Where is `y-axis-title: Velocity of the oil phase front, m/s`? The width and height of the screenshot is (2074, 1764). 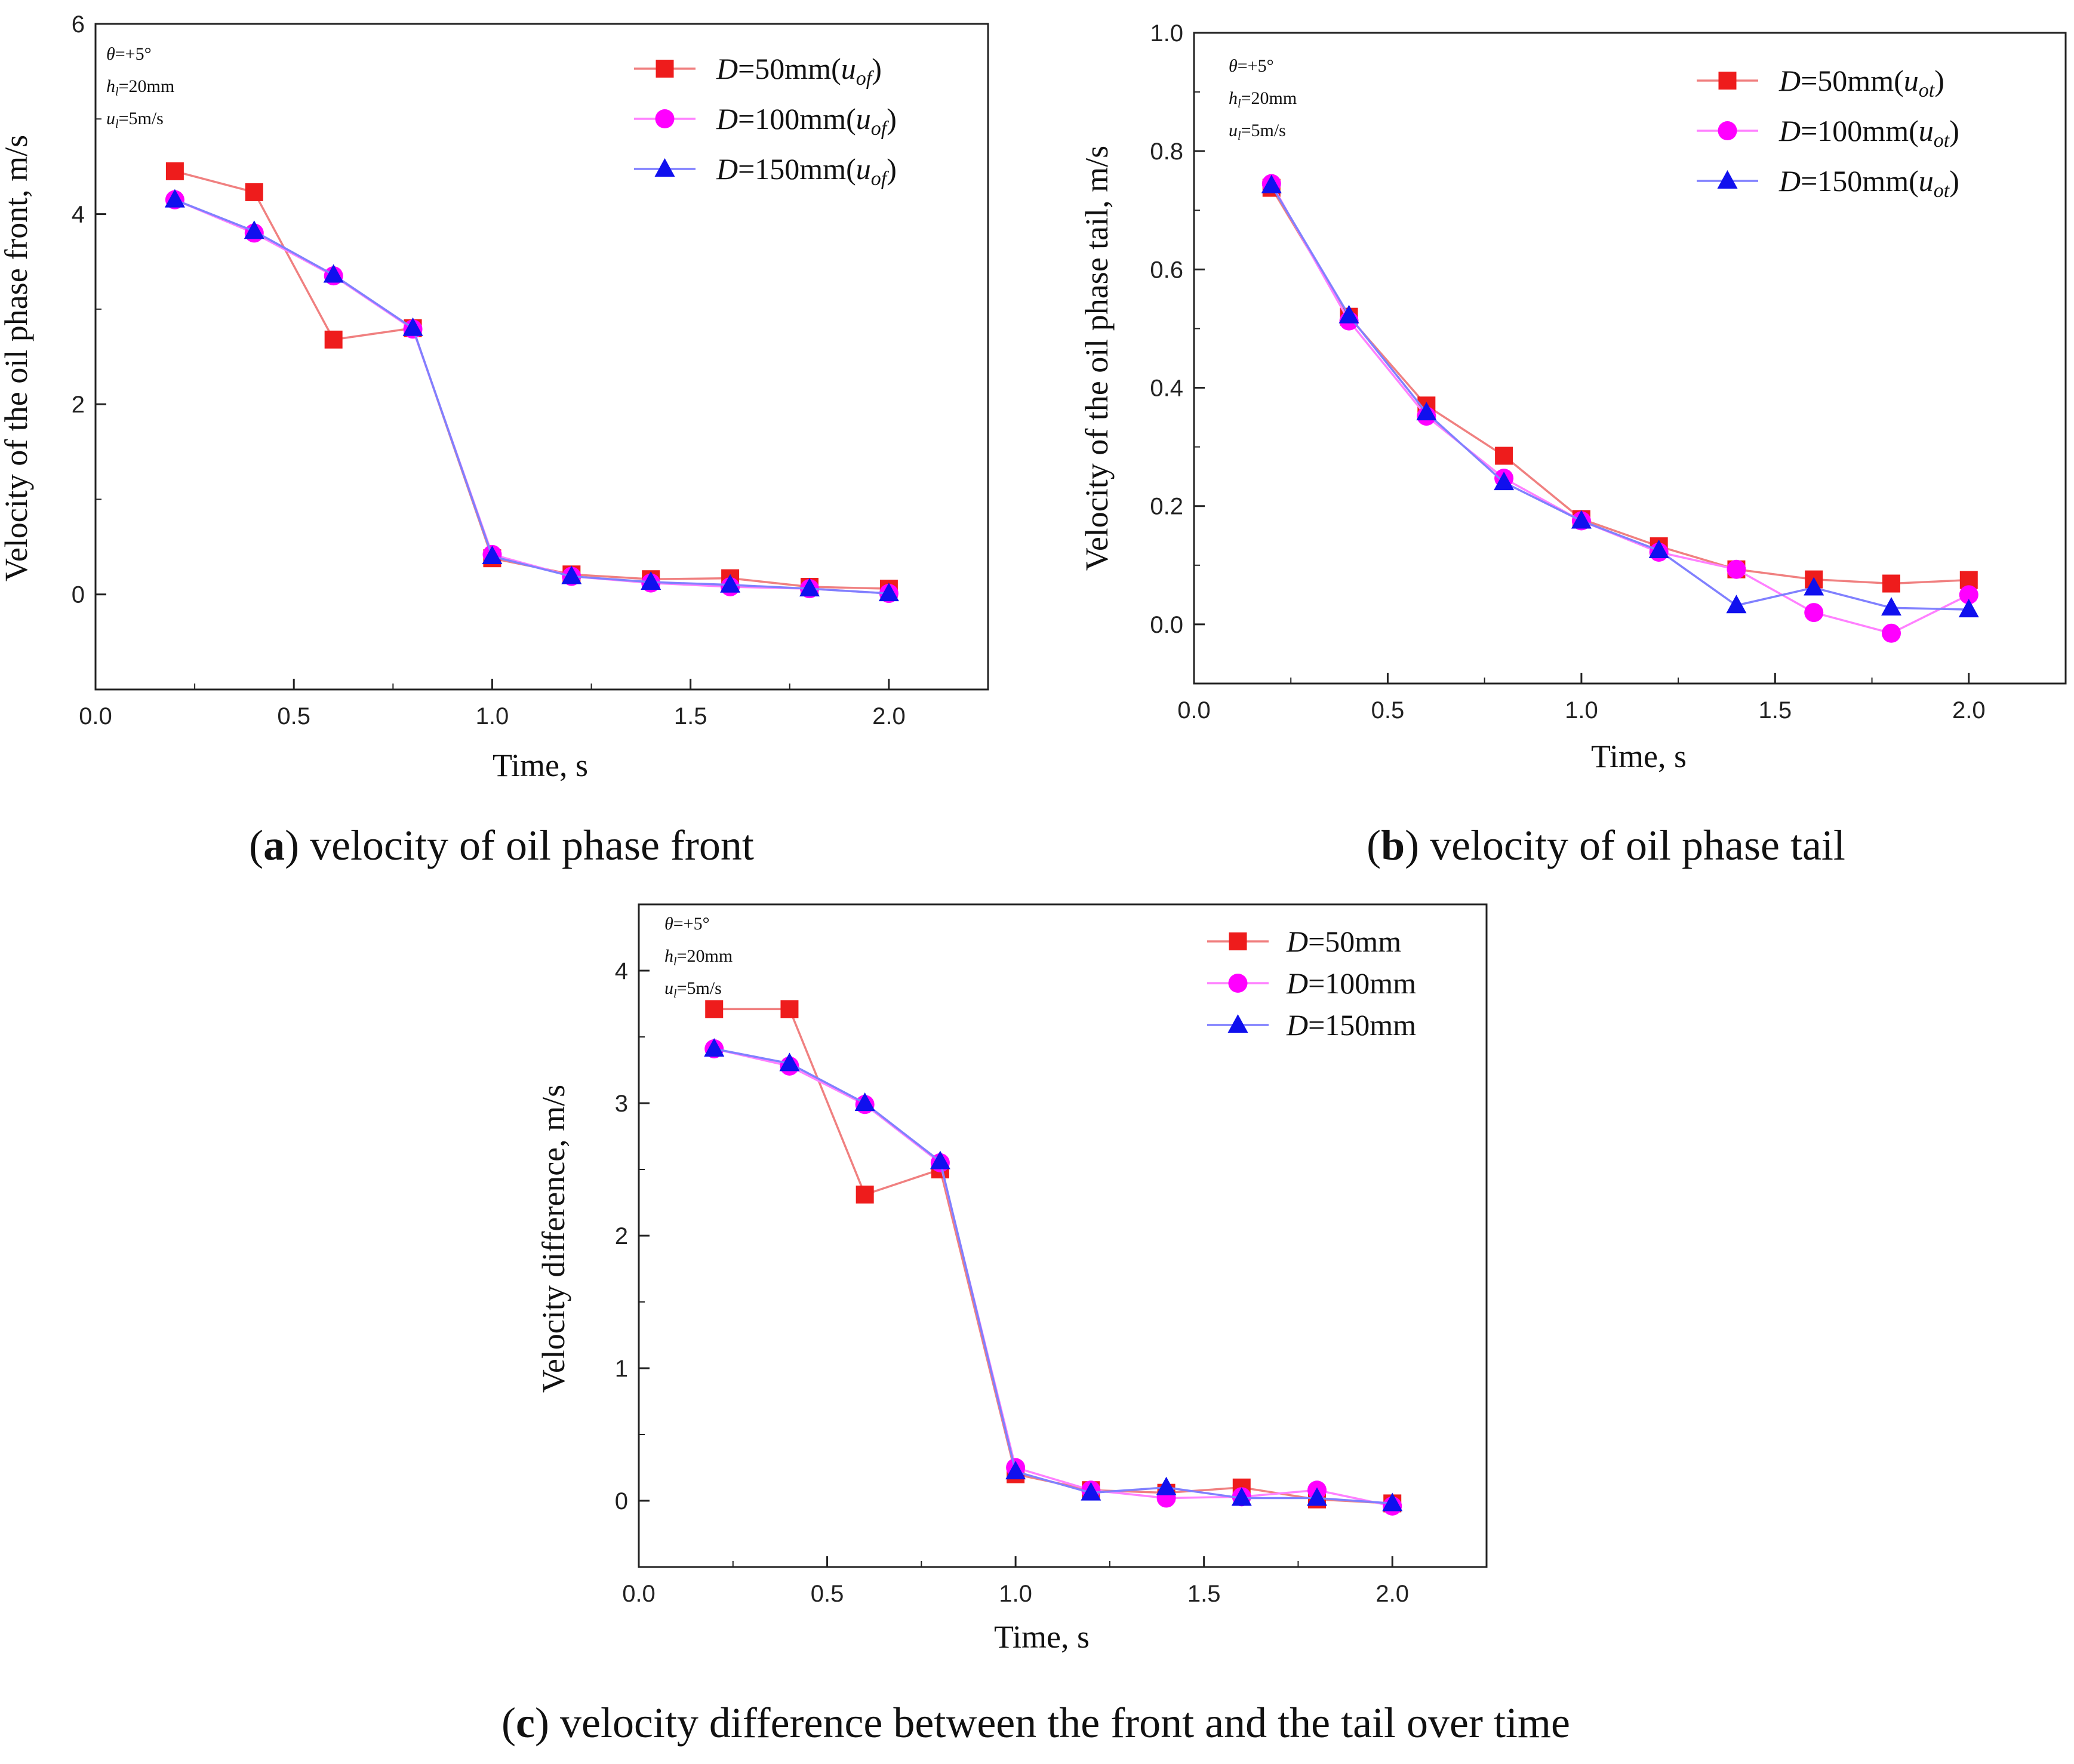
y-axis-title: Velocity of the oil phase front, m/s is located at coordinates (17, 358).